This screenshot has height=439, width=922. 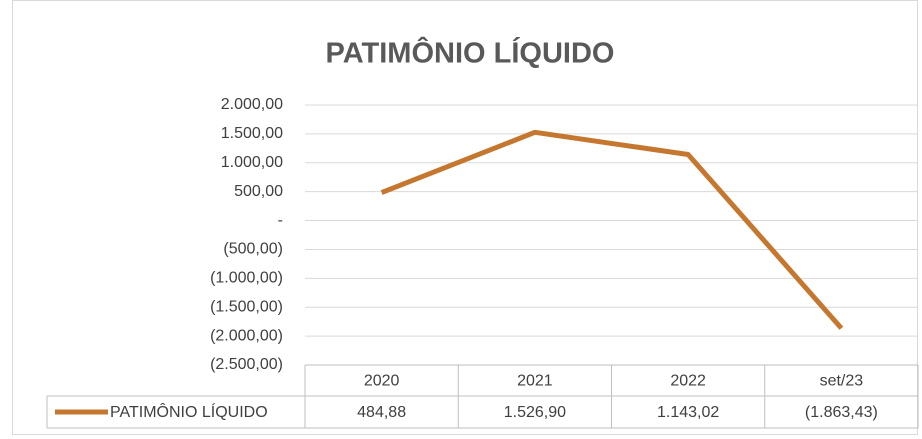 I want to click on y-tick-label: -, so click(x=280, y=220).